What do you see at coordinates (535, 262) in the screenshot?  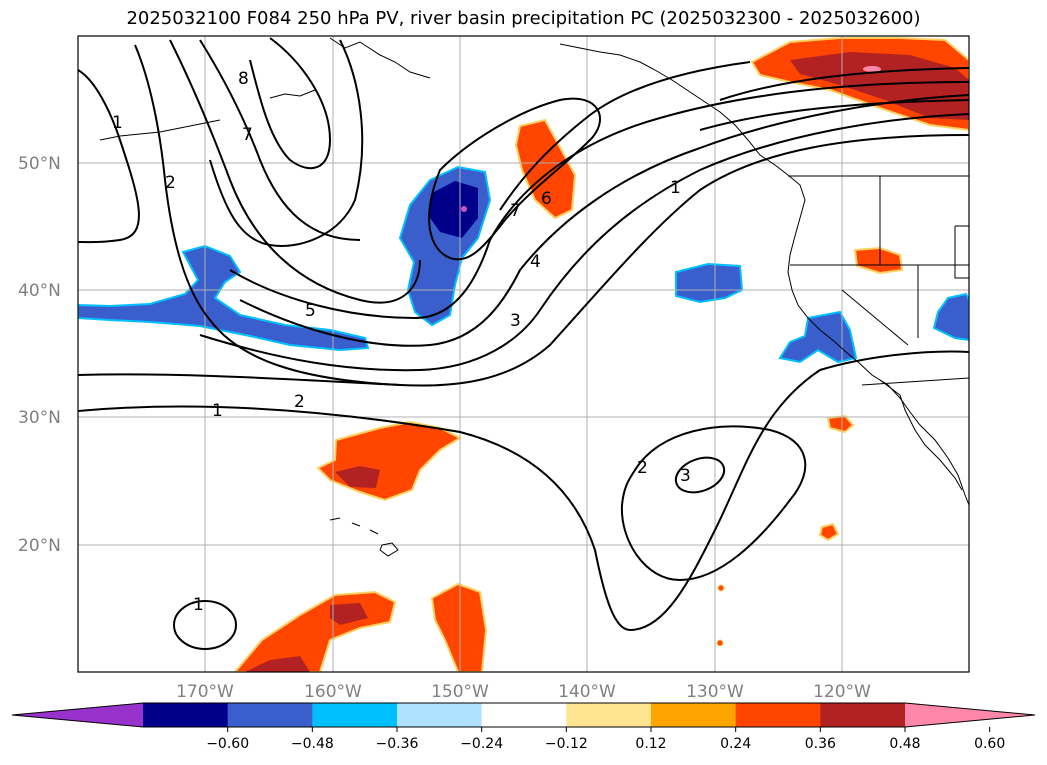 I see `contour-label: 4` at bounding box center [535, 262].